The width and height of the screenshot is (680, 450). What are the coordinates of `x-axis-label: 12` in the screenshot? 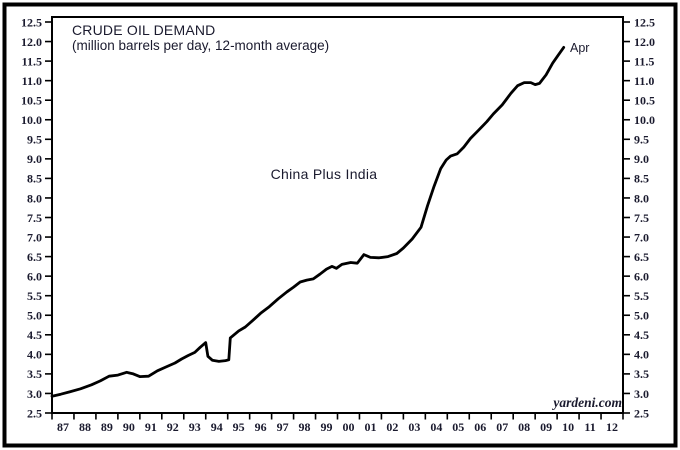 It's located at (612, 427).